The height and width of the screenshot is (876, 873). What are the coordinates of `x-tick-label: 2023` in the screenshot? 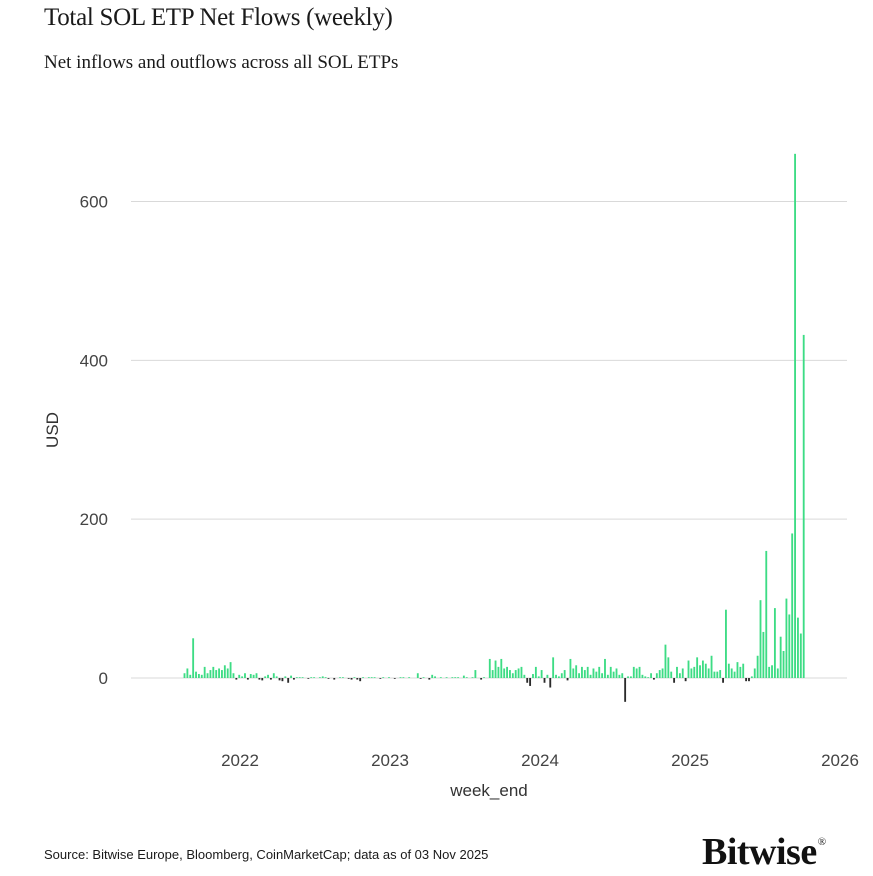 It's located at (390, 760).